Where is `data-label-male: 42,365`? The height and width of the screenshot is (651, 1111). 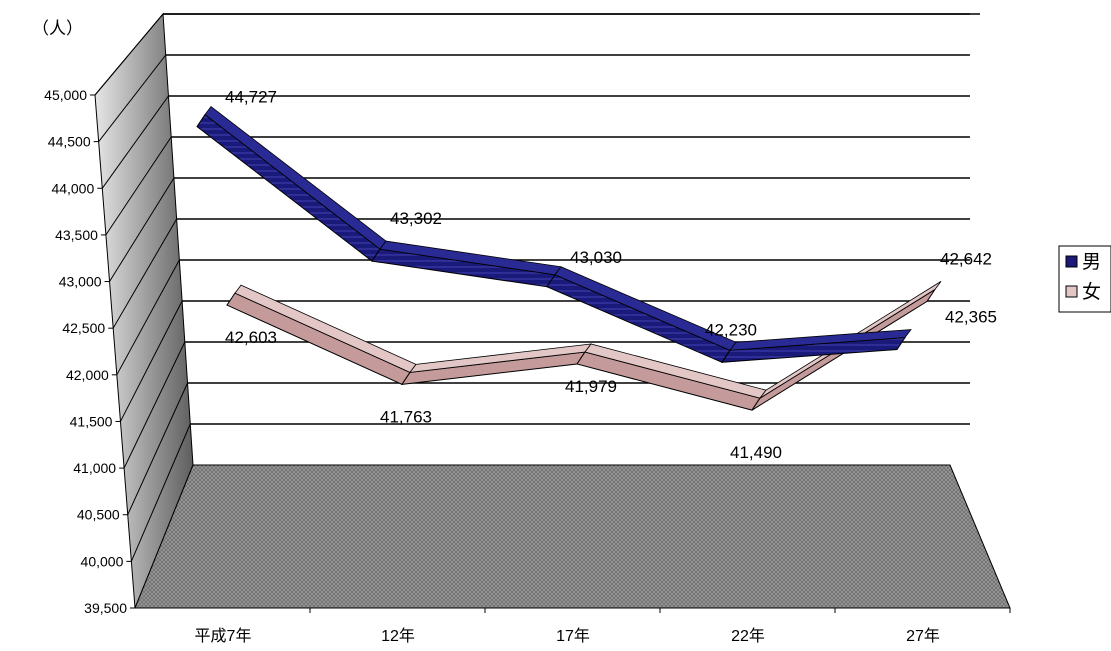 data-label-male: 42,365 is located at coordinates (971, 317).